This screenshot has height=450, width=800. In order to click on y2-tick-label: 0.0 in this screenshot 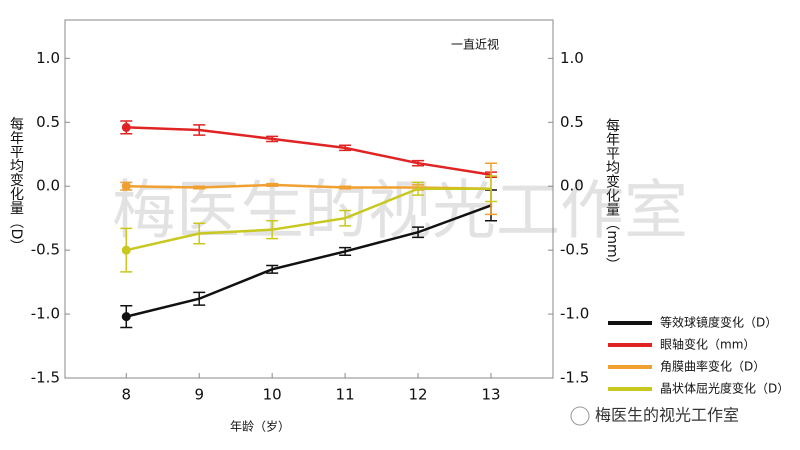, I will do `click(572, 186)`.